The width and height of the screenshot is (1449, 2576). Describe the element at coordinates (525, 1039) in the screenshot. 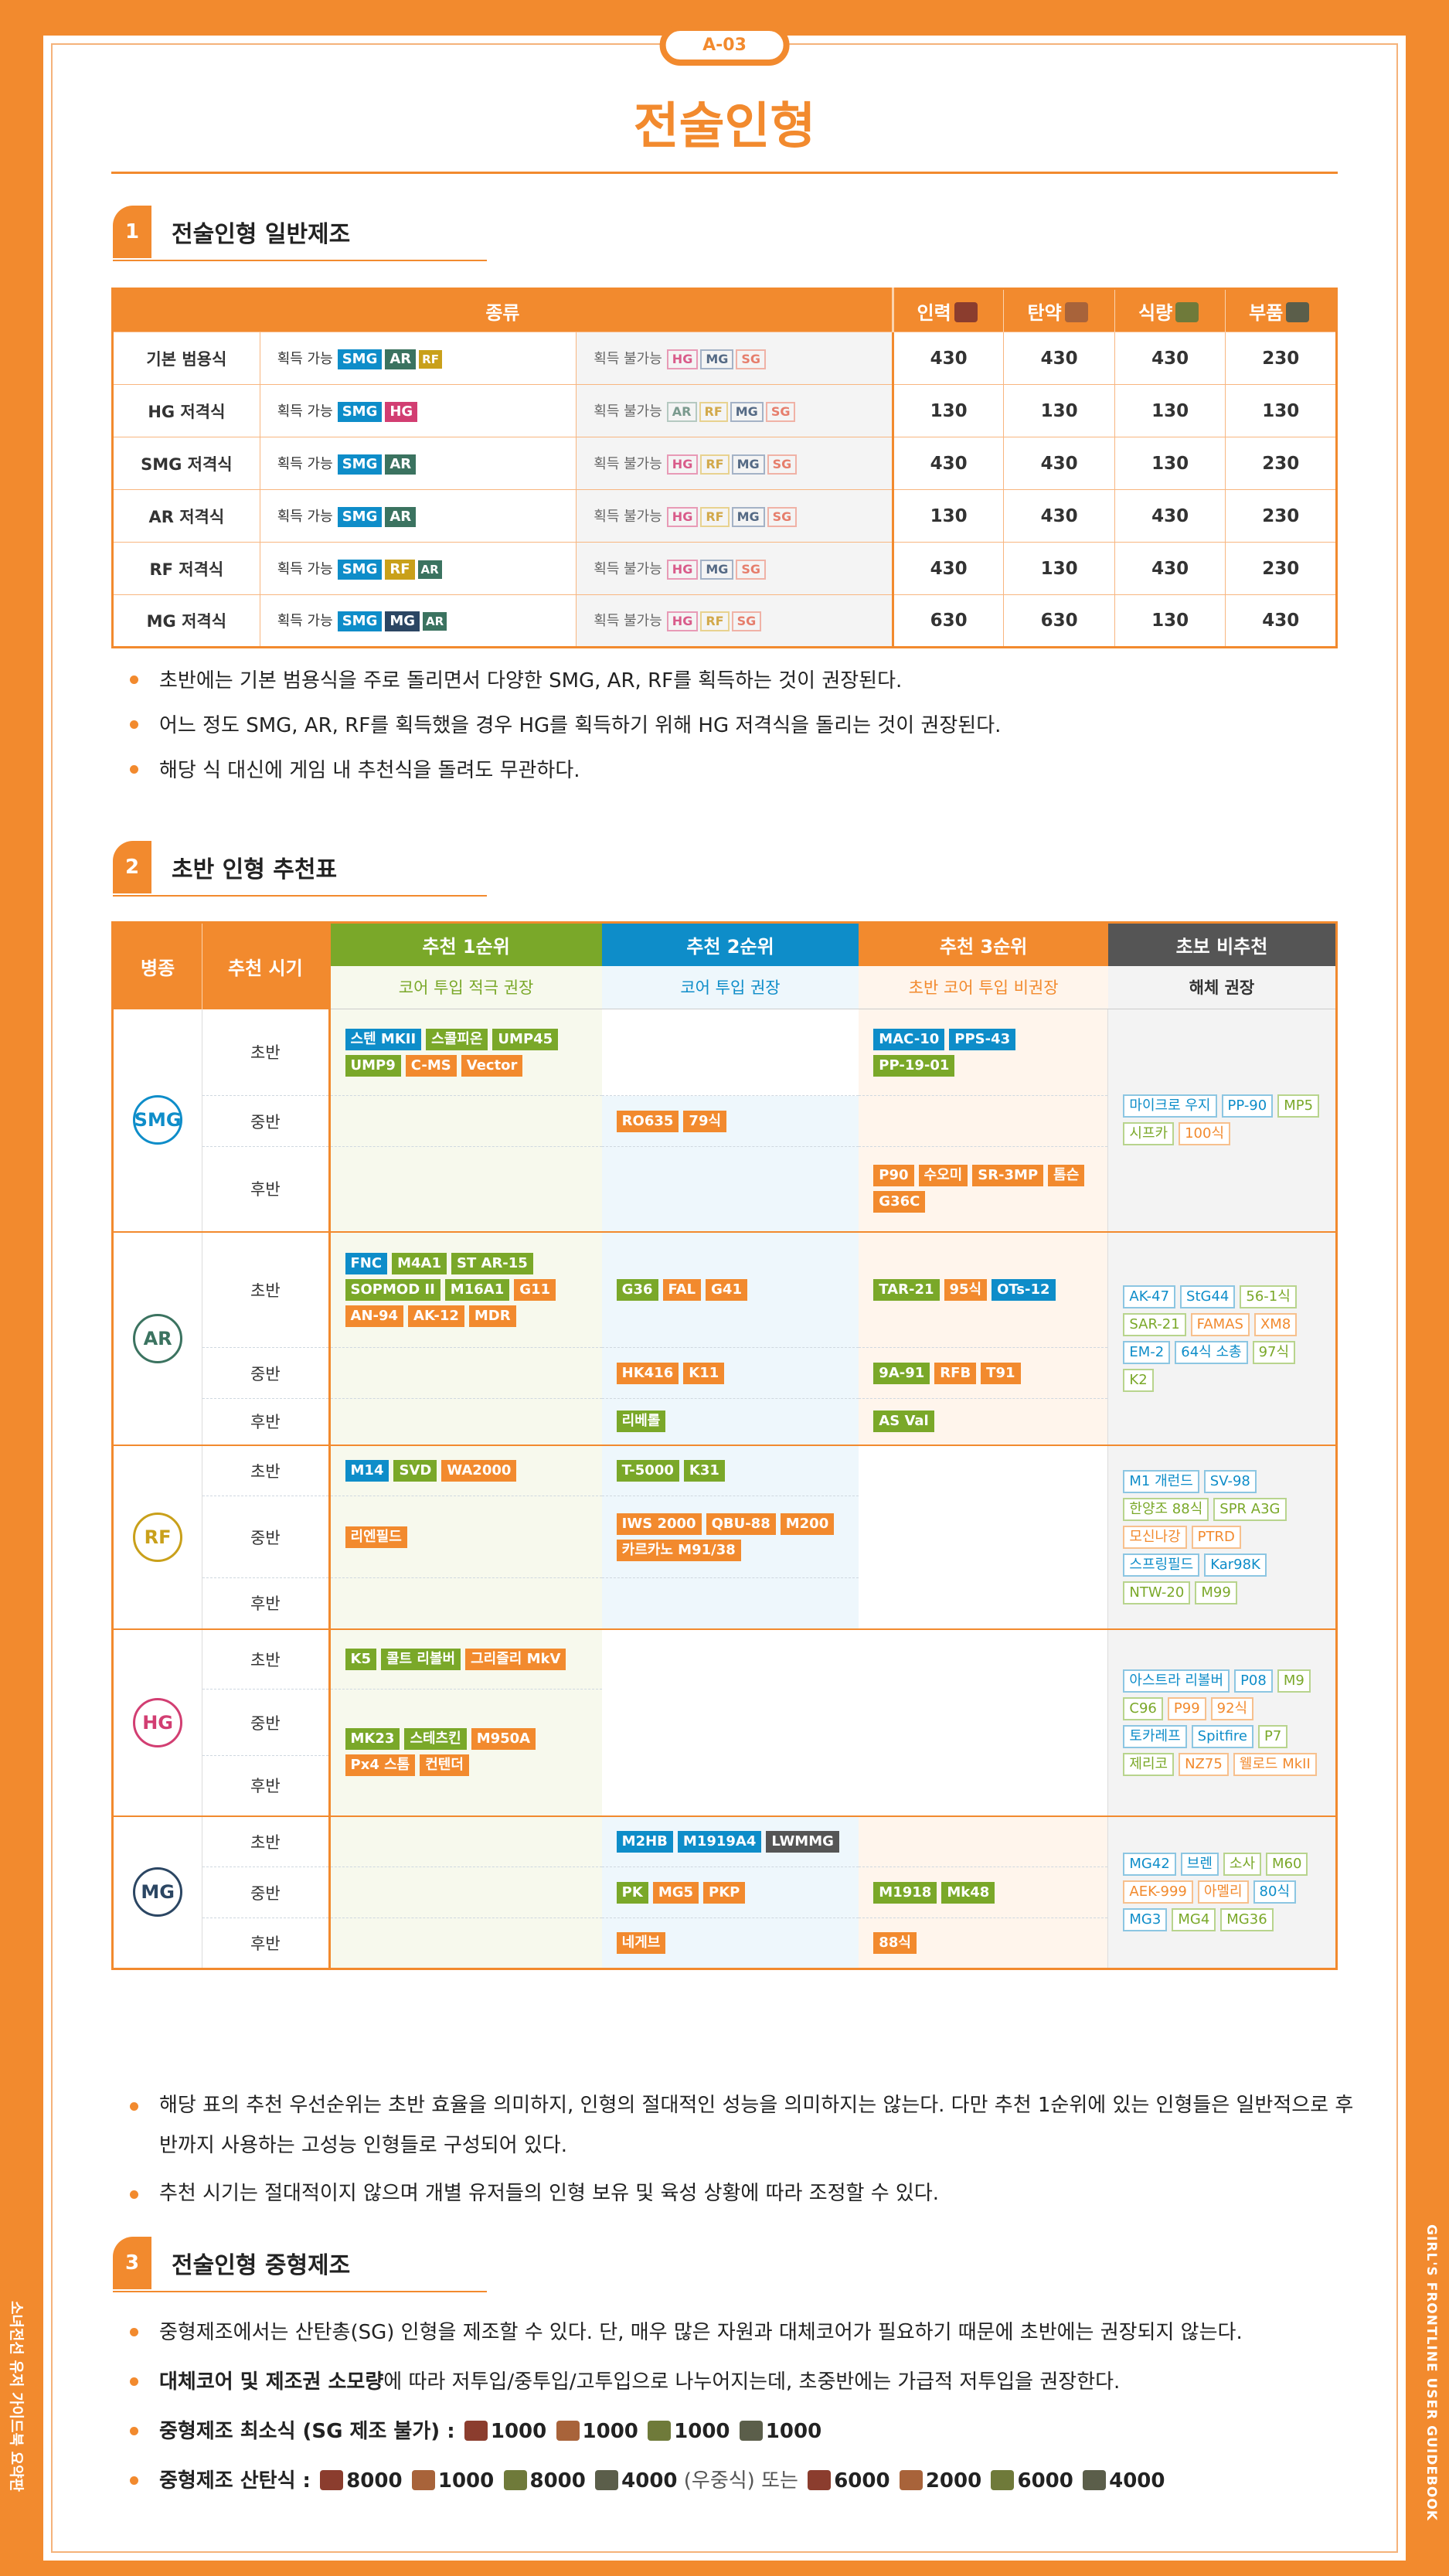

I see `doll-tag: UMP45` at that location.